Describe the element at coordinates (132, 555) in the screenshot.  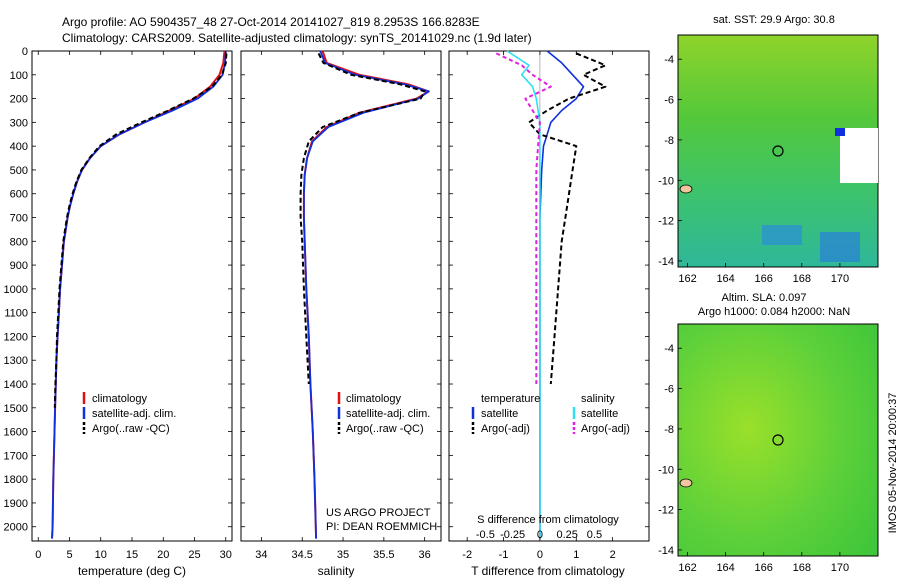
I see `x-tick-label: 15` at that location.